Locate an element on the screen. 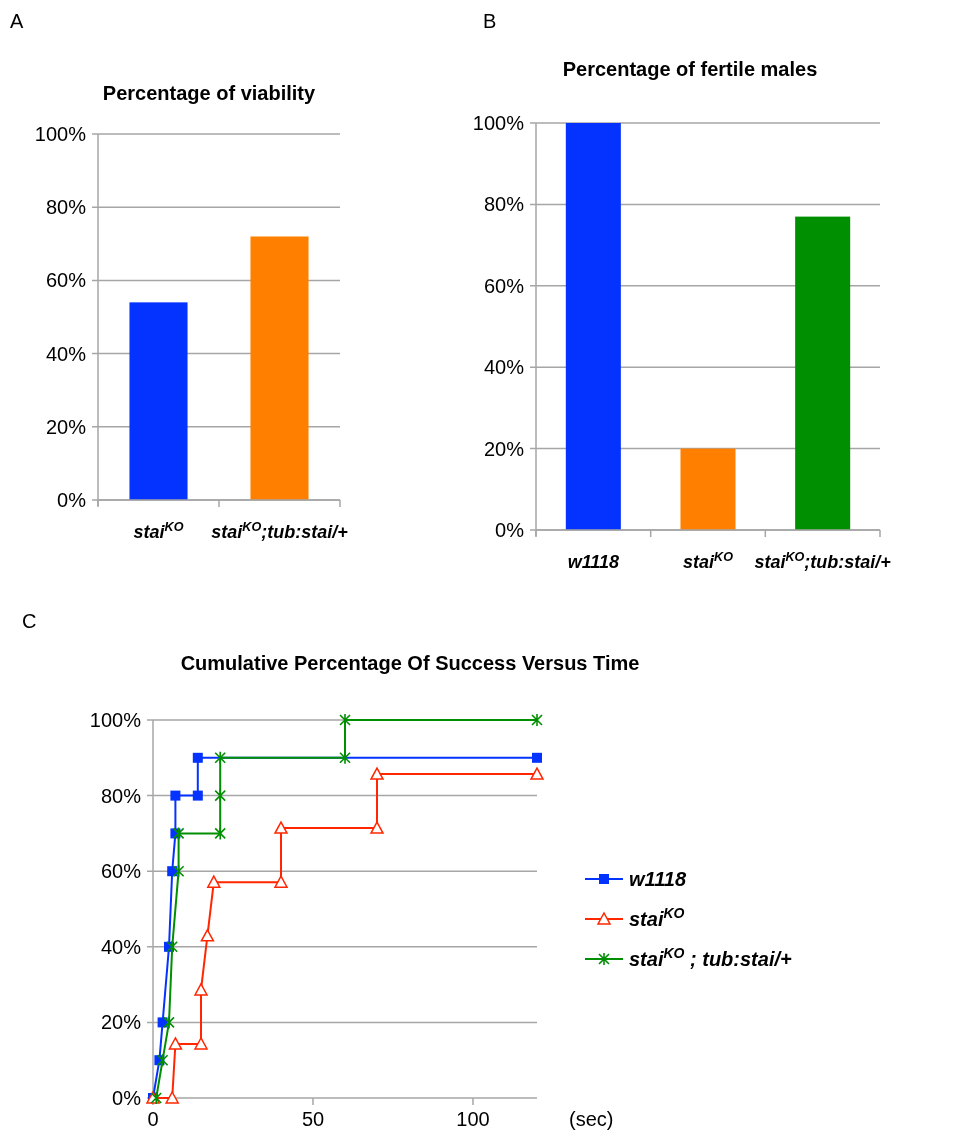  chart-title: Cumulative Percentage Of Success Versus Time is located at coordinates (410, 663).